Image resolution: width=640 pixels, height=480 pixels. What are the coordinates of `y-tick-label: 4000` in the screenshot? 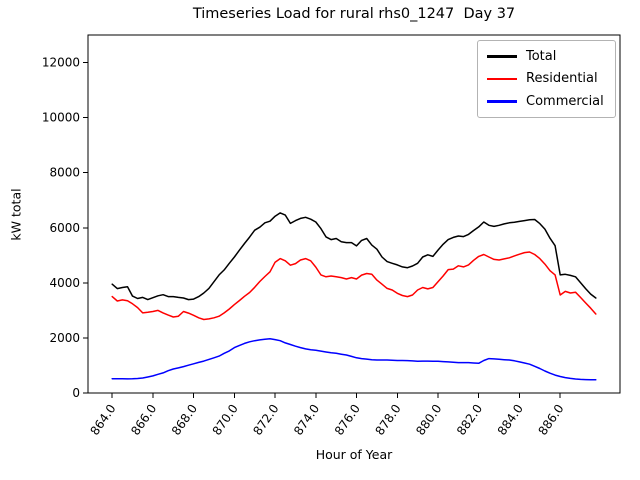 It's located at (64, 283).